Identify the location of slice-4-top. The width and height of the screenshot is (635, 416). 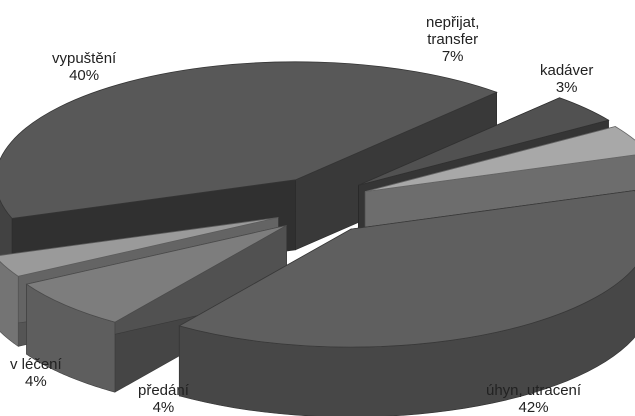
(484, 141).